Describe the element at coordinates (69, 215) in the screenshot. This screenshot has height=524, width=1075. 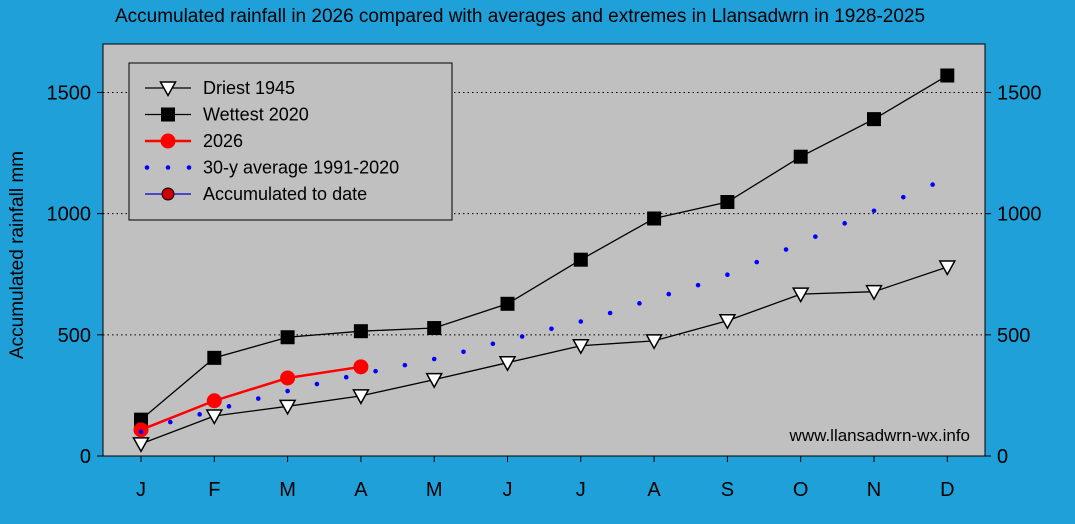
I see `y-tick-label-left: 1000` at that location.